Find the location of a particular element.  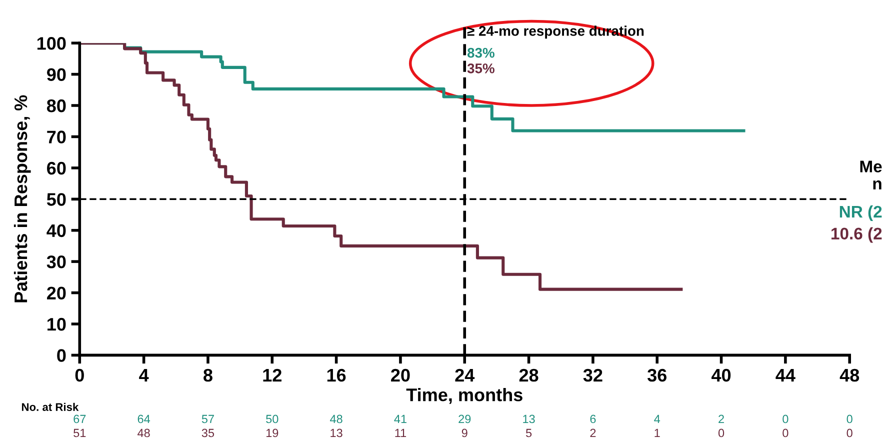

y-tick-label: 70 is located at coordinates (56, 137).